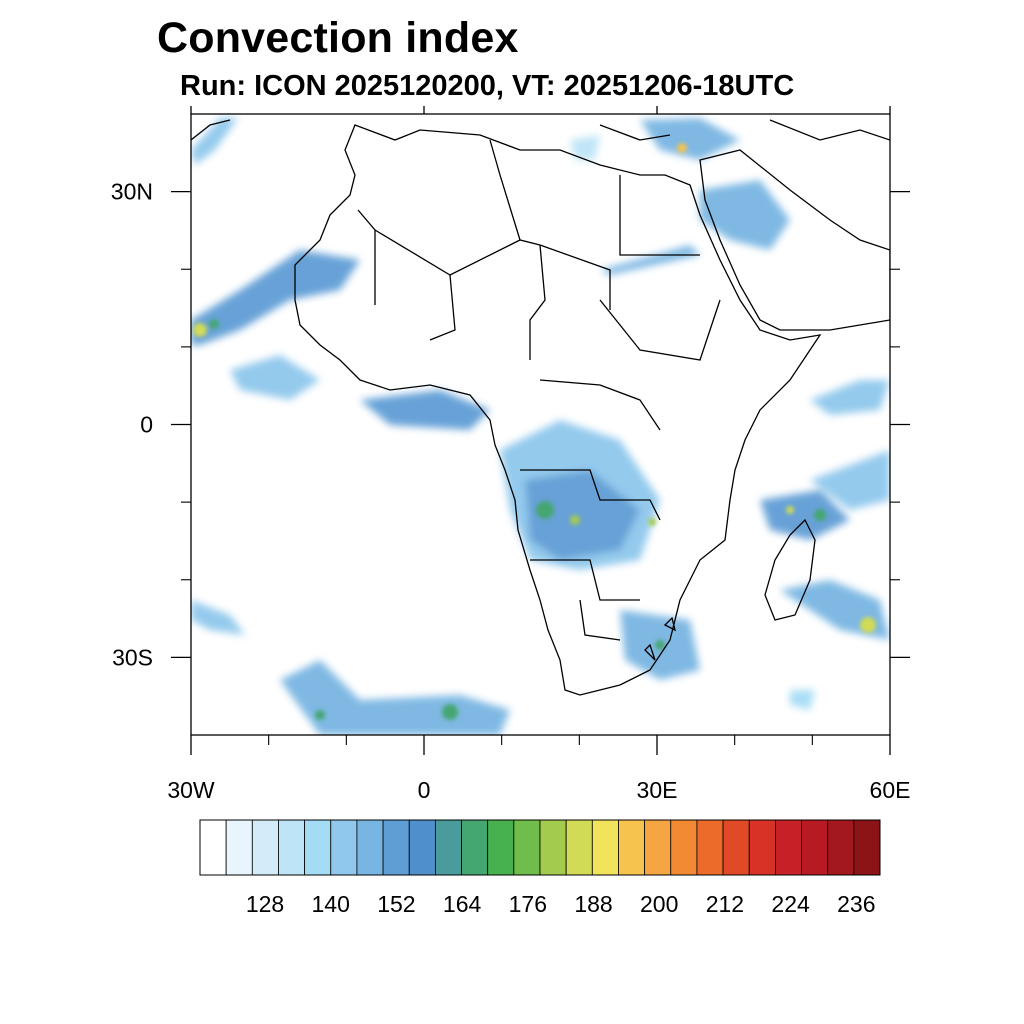 The height and width of the screenshot is (1024, 1024). I want to click on colorbar-label: 236, so click(856, 904).